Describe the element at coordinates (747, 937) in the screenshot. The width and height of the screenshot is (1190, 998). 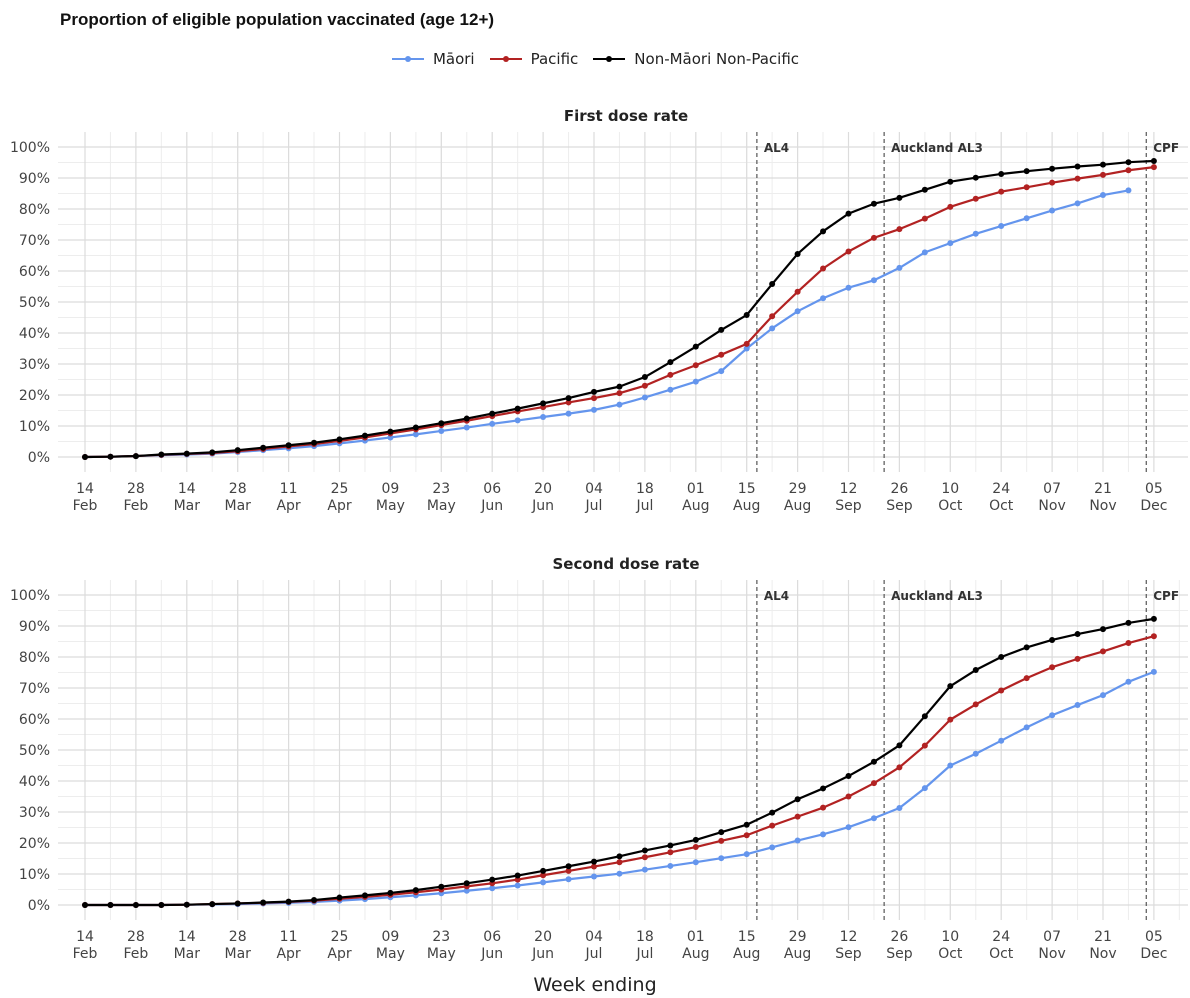
I see `x-tick-day: 15` at that location.